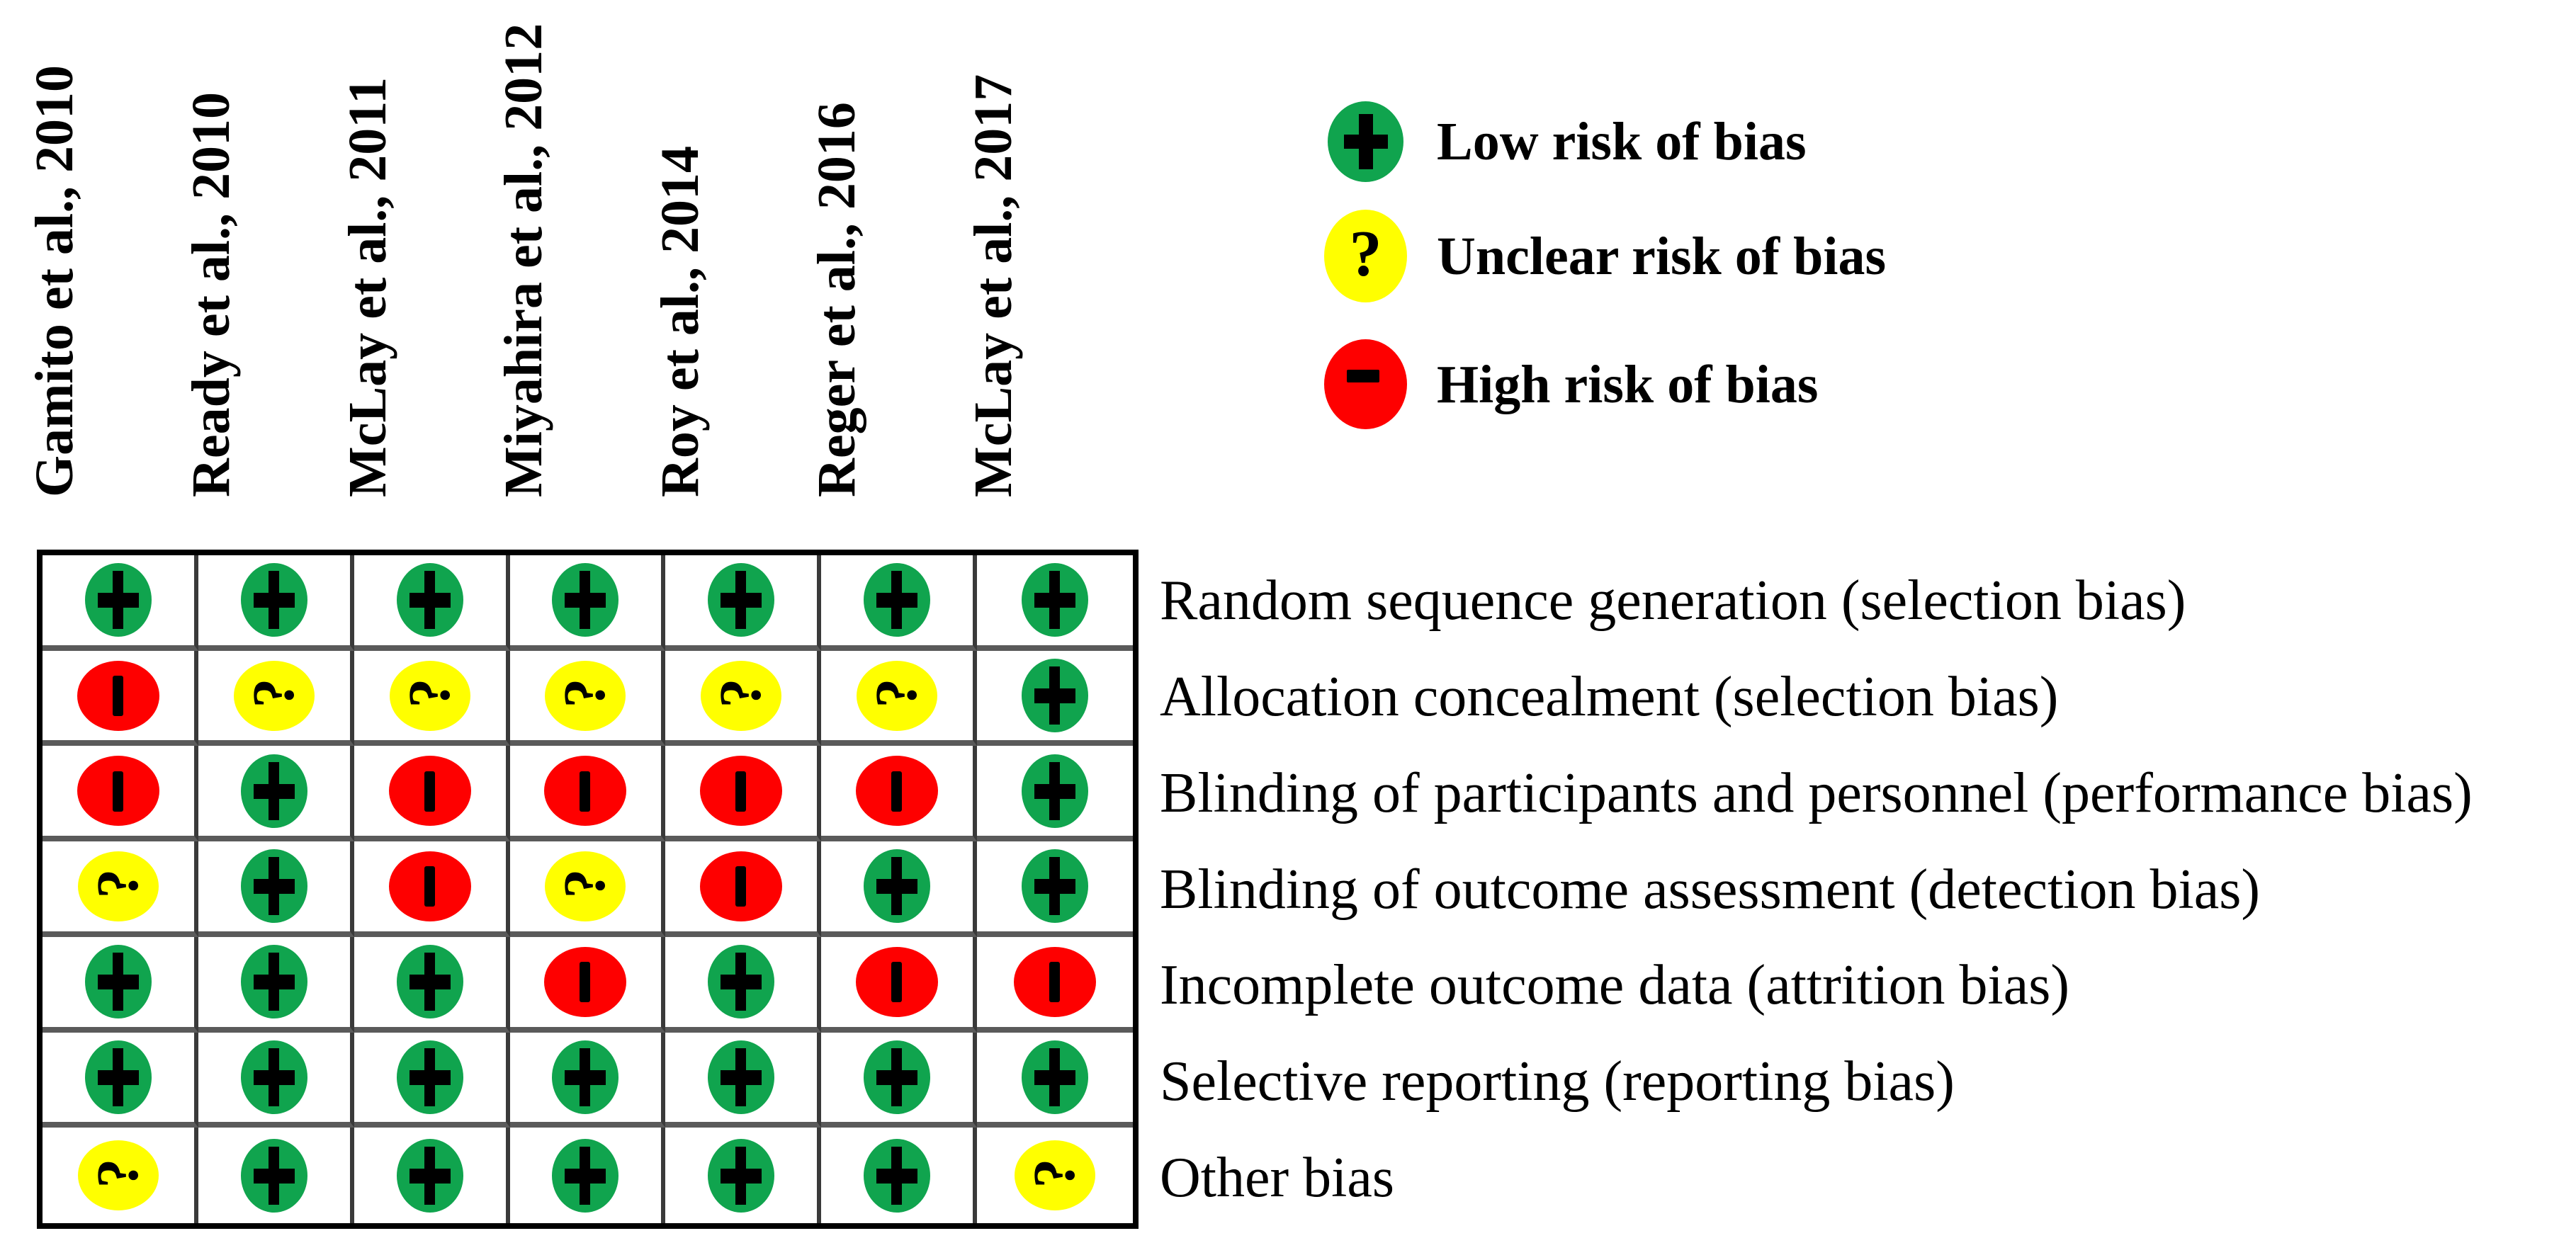 The width and height of the screenshot is (2576, 1260). I want to click on study-column-header: McLay et al., 2017, so click(993, 286).